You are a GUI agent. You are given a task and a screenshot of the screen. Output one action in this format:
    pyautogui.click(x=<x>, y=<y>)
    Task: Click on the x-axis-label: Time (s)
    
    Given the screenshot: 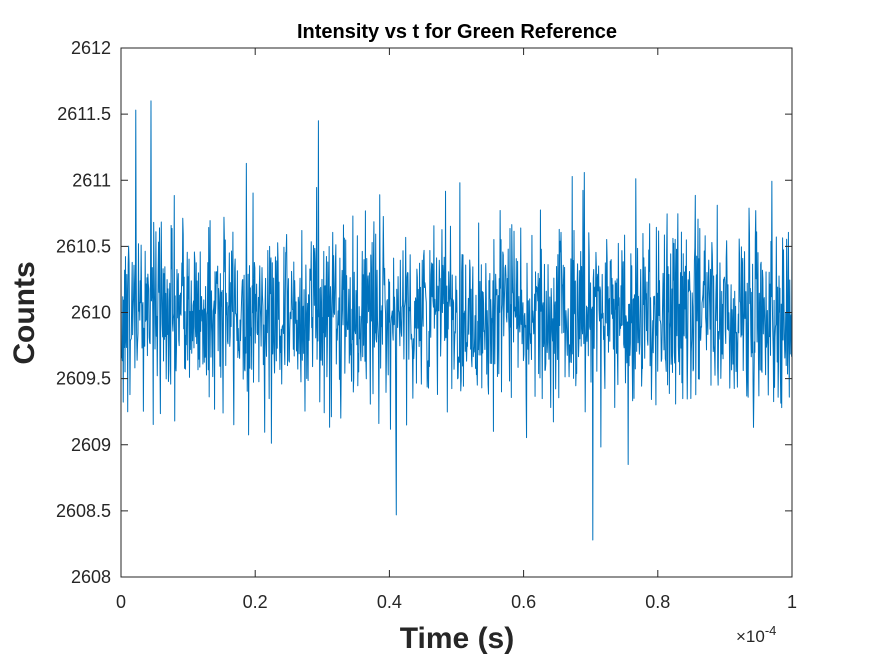 What is the action you would take?
    pyautogui.click(x=457, y=638)
    